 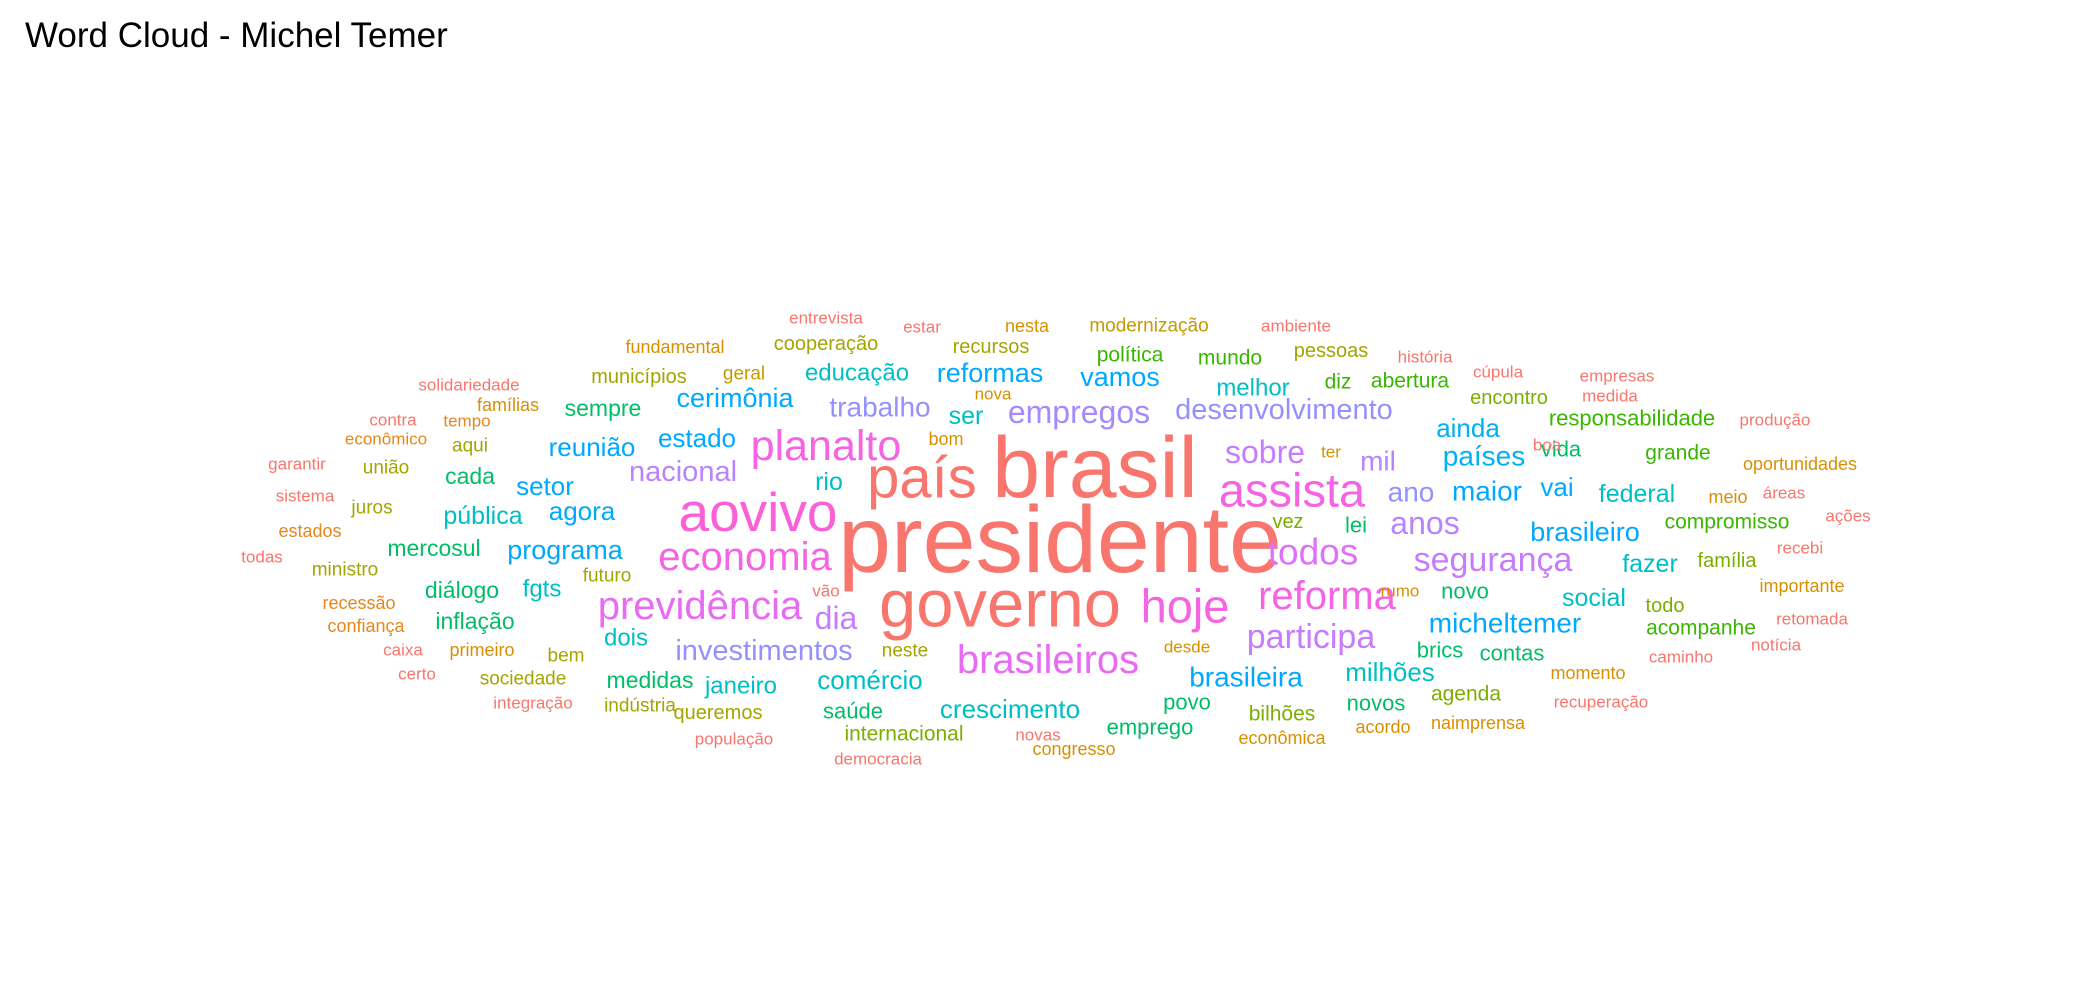 What do you see at coordinates (1547, 445) in the screenshot?
I see `word-boa: boa` at bounding box center [1547, 445].